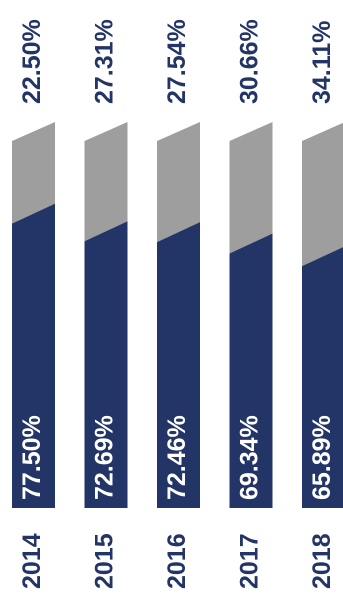  Describe the element at coordinates (250, 561) in the screenshot. I see `year-label: 2017` at that location.